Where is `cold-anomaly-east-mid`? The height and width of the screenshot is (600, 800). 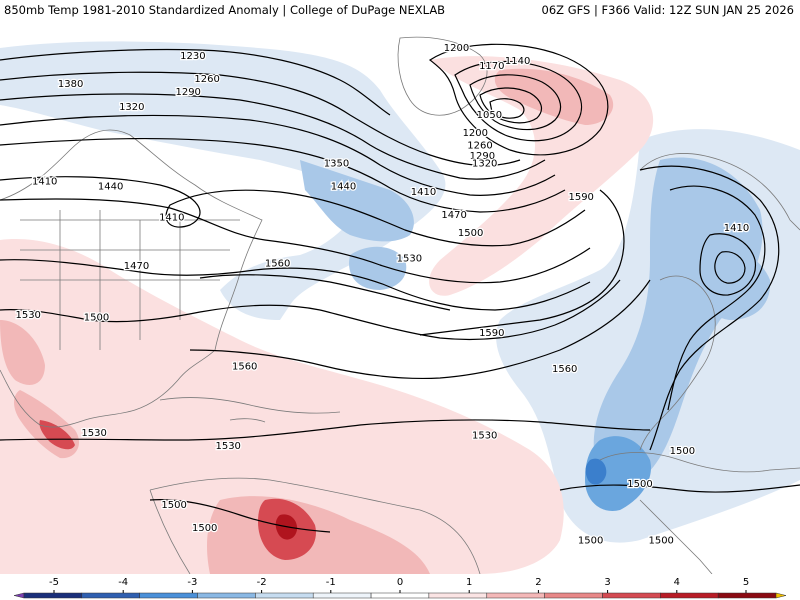 cold-anomaly-east-mid is located at coordinates (678, 320).